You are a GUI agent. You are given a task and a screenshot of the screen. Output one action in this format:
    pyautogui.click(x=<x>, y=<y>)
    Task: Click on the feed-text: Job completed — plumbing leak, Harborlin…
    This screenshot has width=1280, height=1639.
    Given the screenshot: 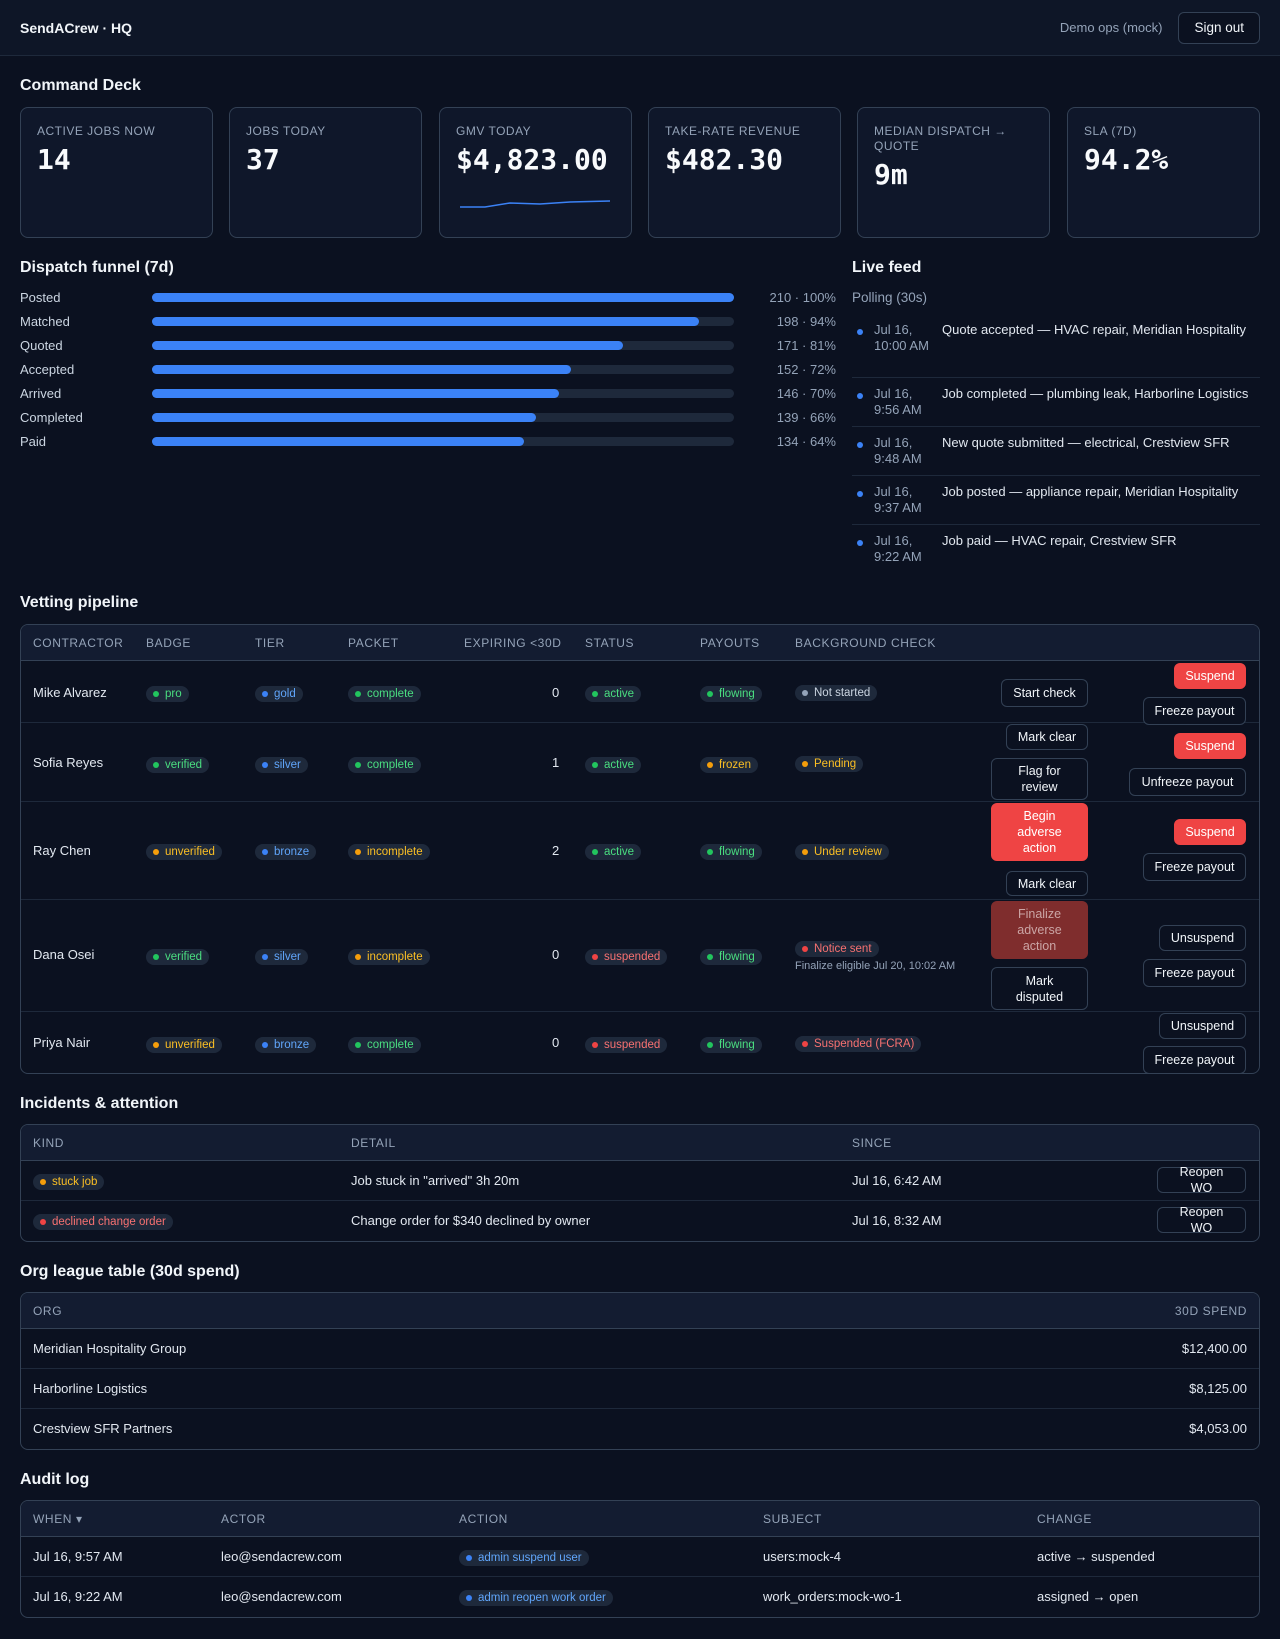 What is the action you would take?
    pyautogui.click(x=1095, y=393)
    